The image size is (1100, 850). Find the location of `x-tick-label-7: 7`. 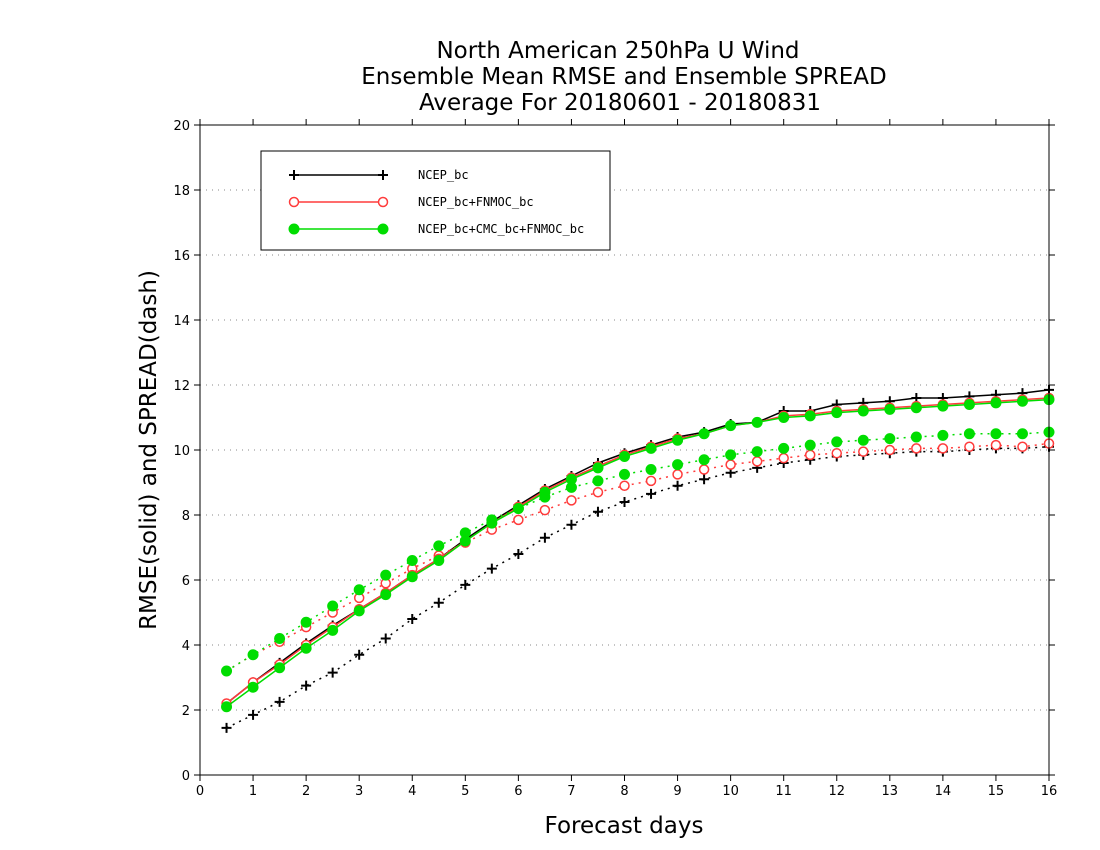

x-tick-label-7: 7 is located at coordinates (571, 791).